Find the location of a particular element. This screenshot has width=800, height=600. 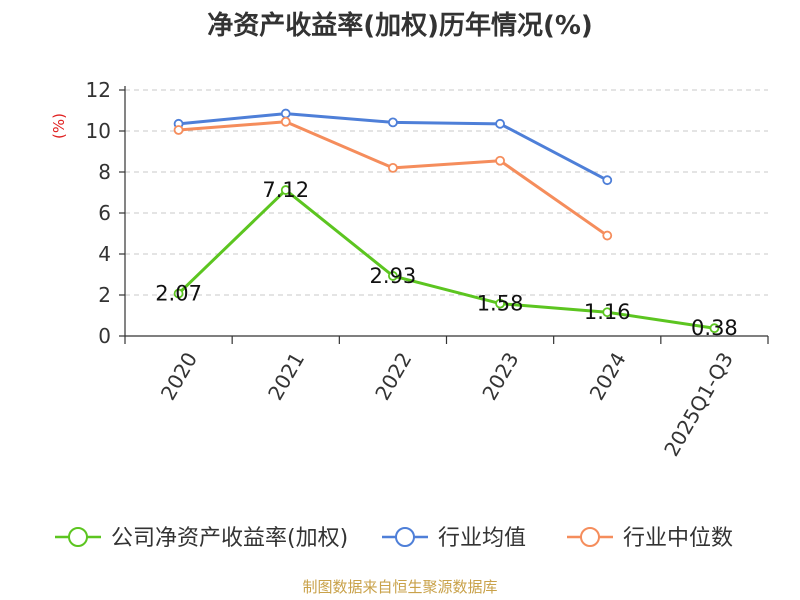

y-tick-label: 8 is located at coordinates (104, 172).